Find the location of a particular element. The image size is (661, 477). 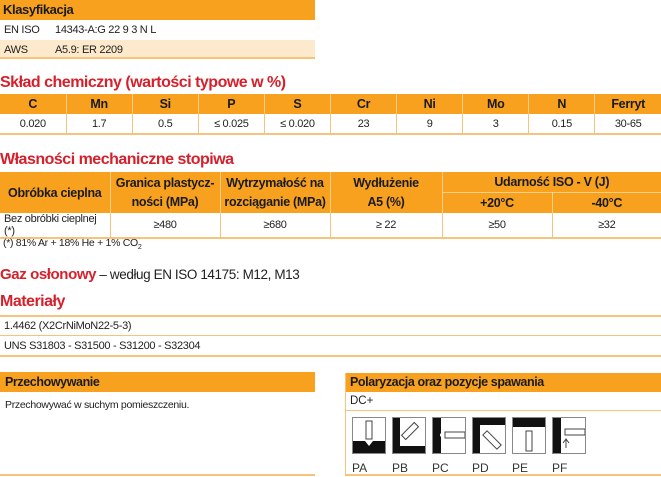

chem-header-p: P is located at coordinates (231, 104).